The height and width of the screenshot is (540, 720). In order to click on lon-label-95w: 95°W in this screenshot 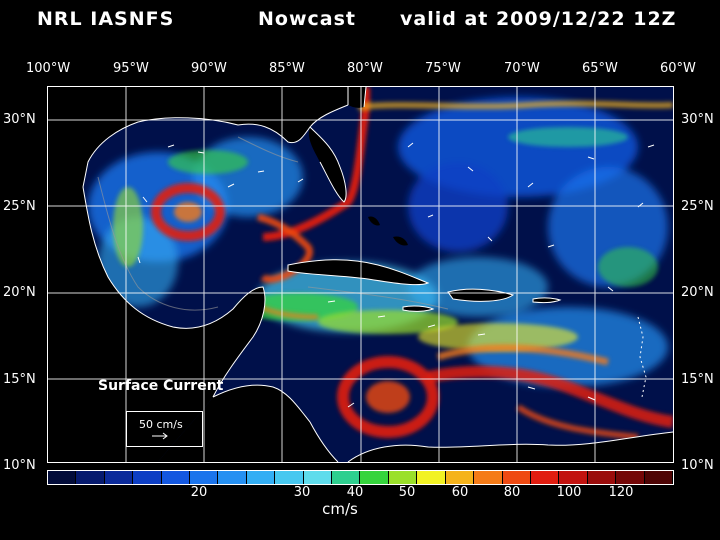, I will do `click(131, 68)`.